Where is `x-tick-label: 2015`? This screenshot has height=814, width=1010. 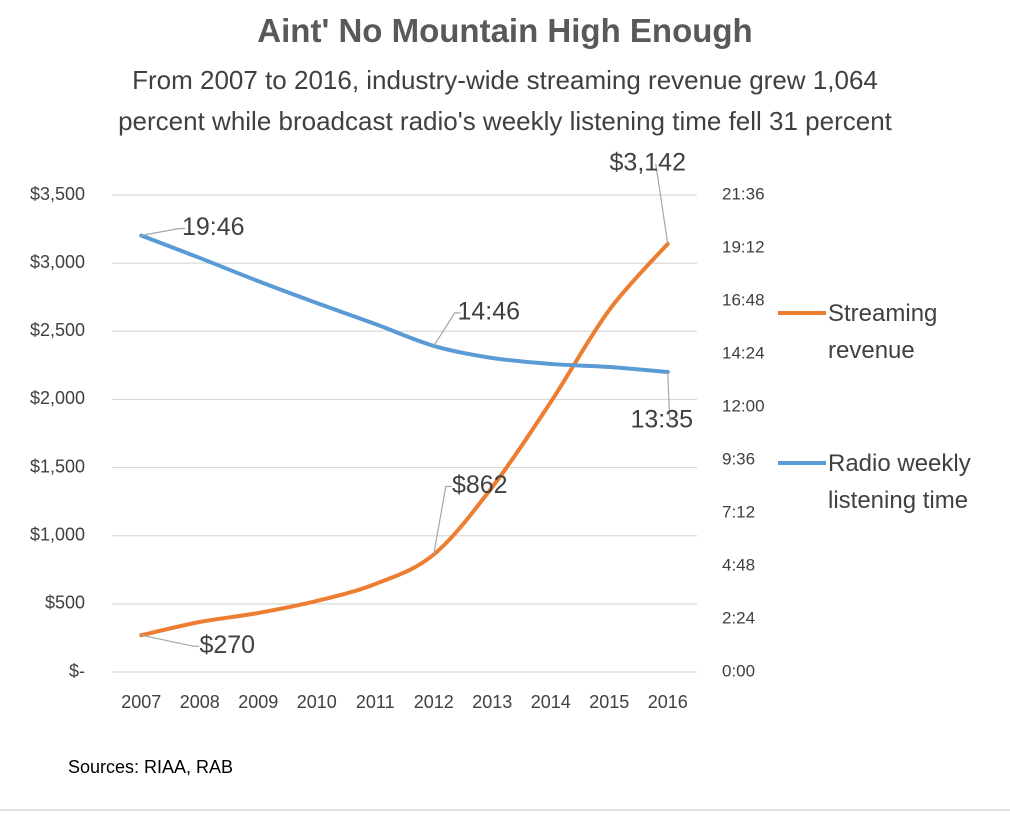
x-tick-label: 2015 is located at coordinates (609, 702).